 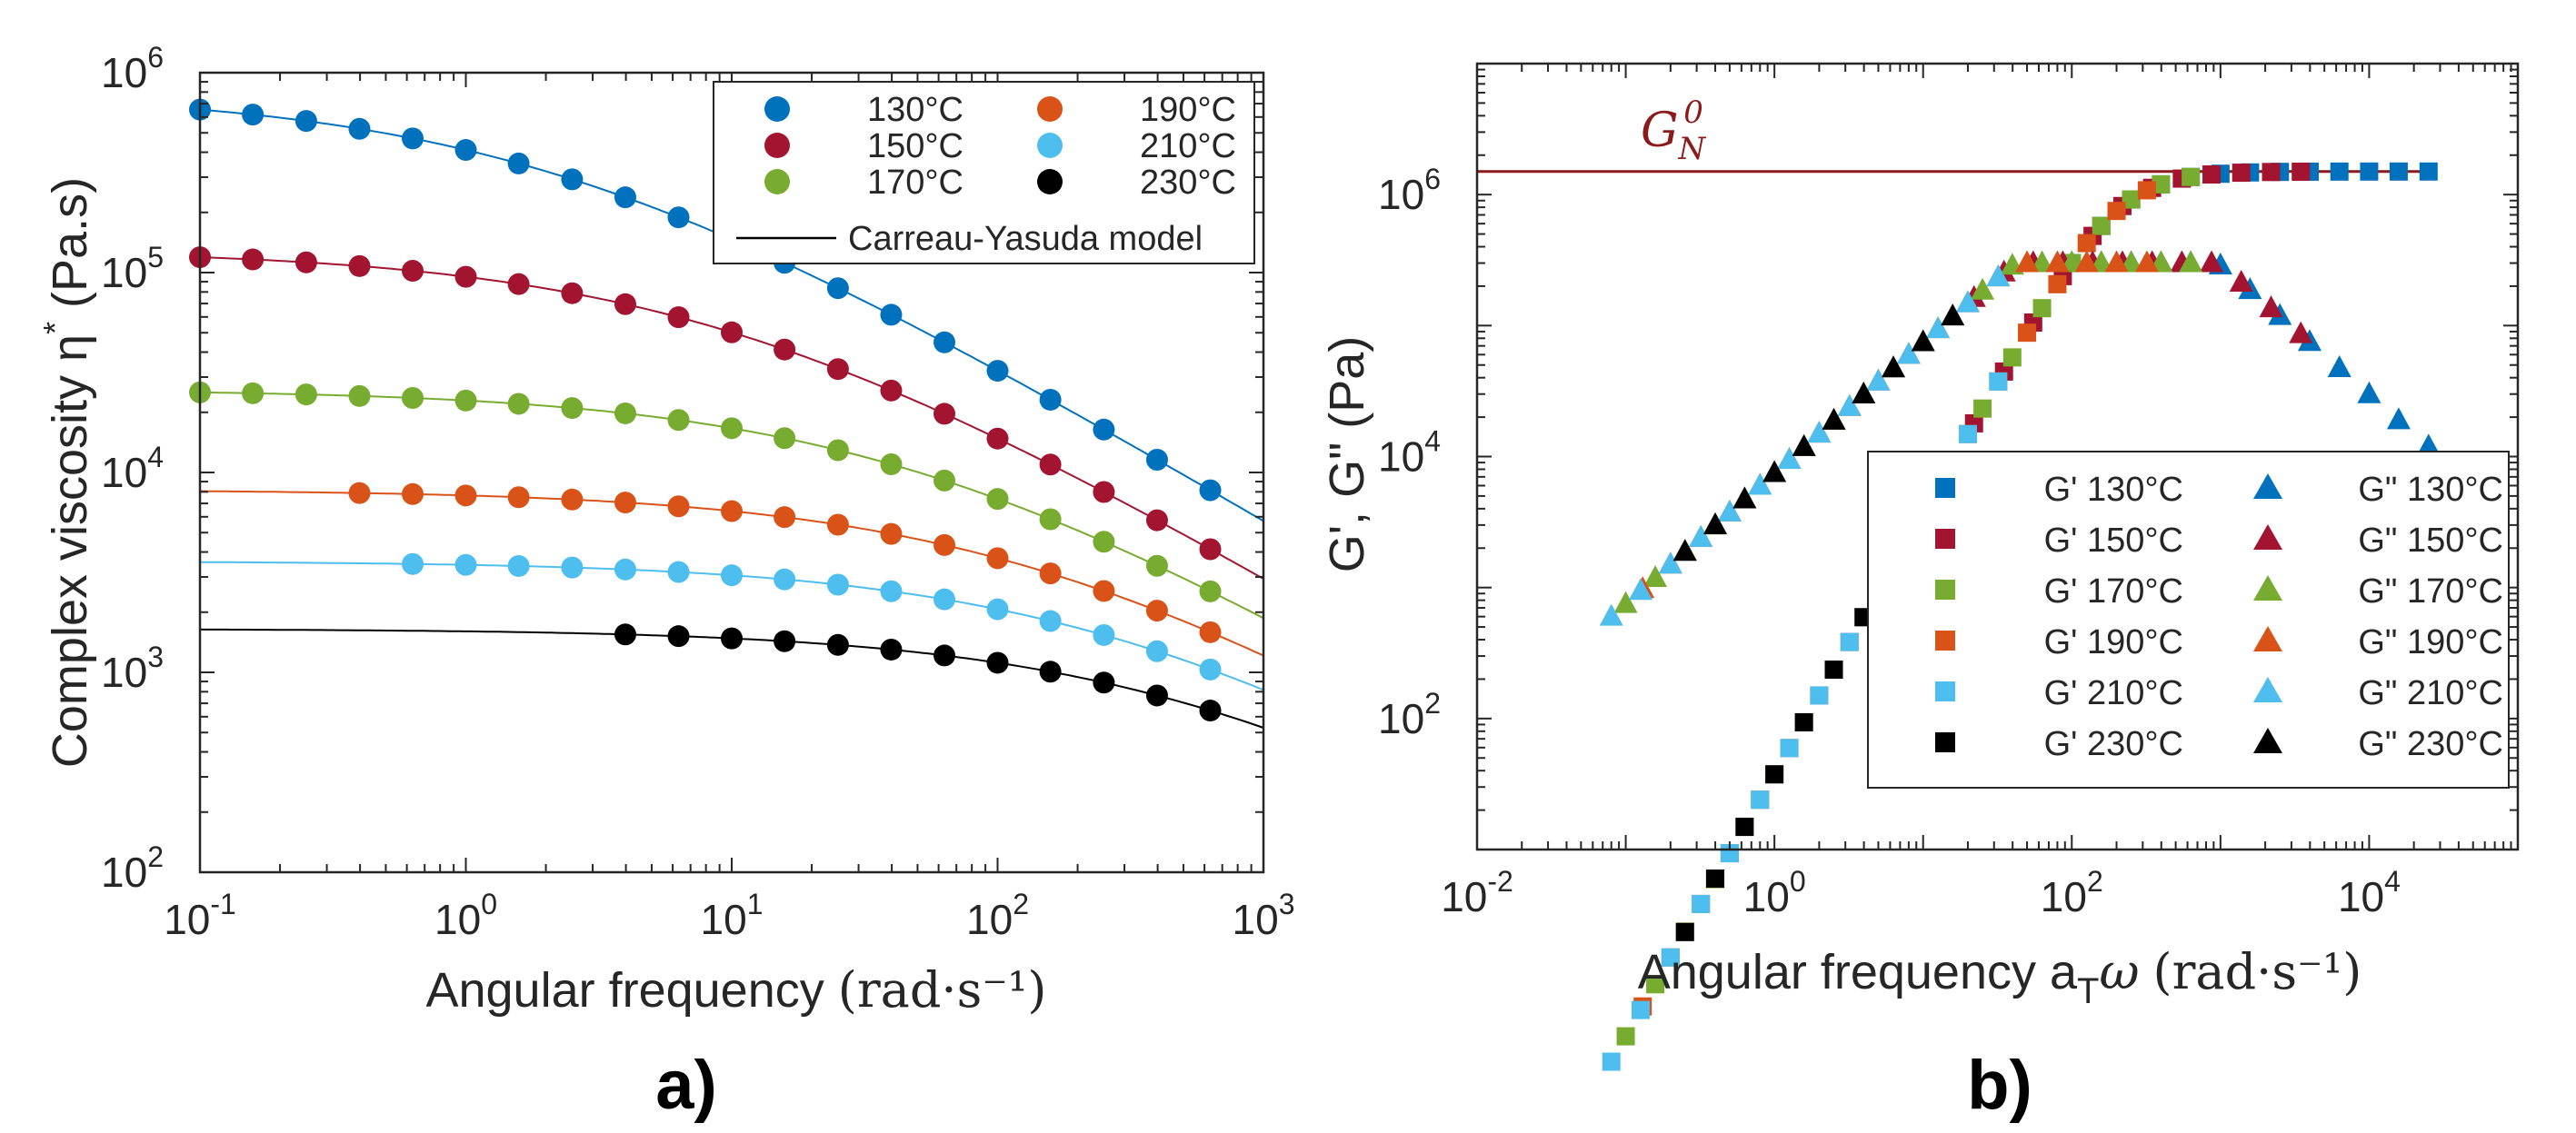 What do you see at coordinates (732, 915) in the screenshot?
I see `x-tick-label: 10¹` at bounding box center [732, 915].